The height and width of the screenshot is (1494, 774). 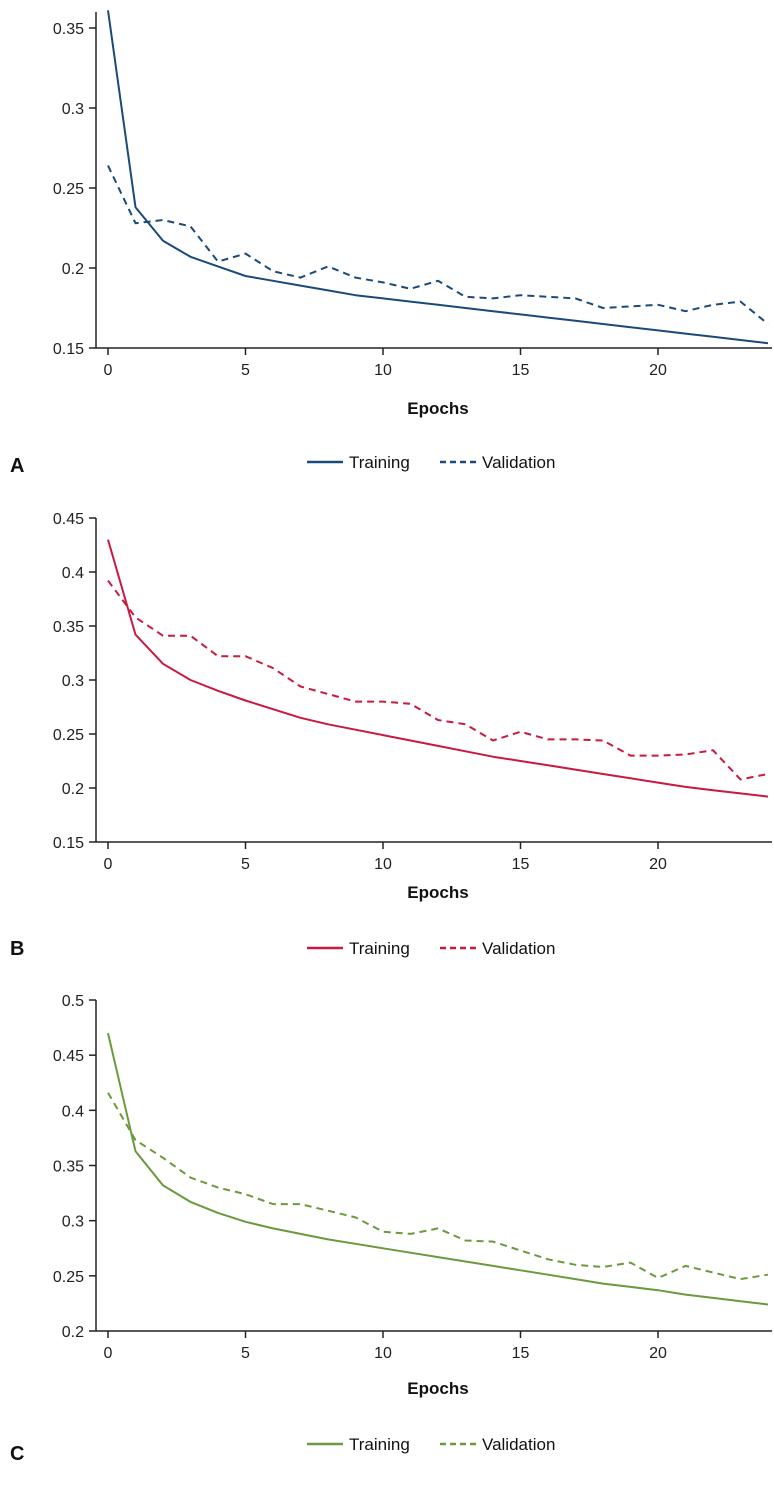 What do you see at coordinates (17, 466) in the screenshot?
I see `panel-letter: A` at bounding box center [17, 466].